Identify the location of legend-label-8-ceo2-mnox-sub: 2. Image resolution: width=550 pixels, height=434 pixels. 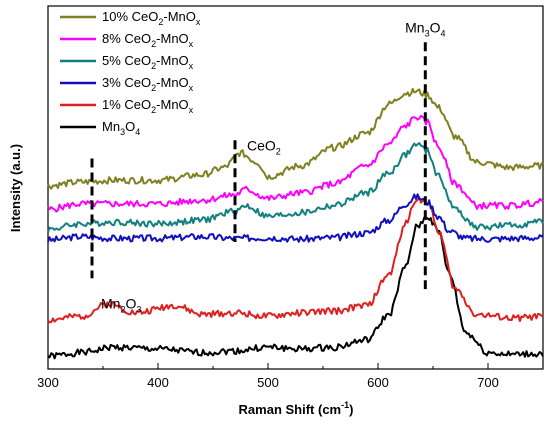
(153, 44).